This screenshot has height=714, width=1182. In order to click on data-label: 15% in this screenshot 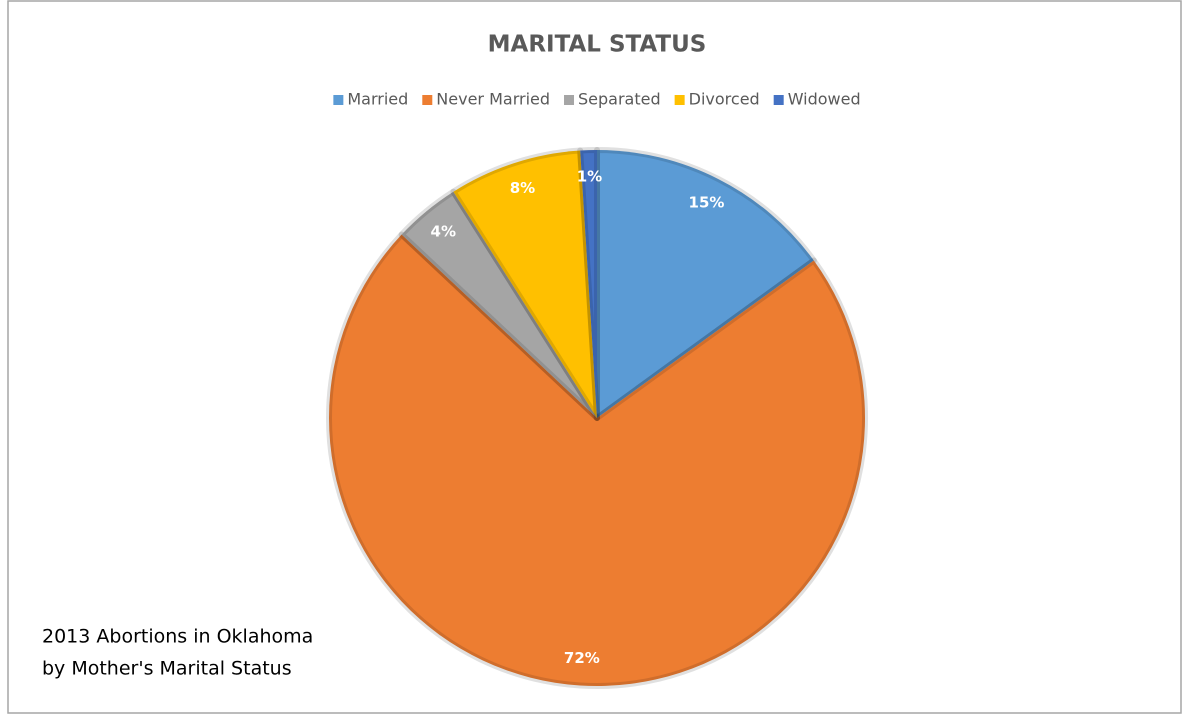, I will do `click(707, 203)`.